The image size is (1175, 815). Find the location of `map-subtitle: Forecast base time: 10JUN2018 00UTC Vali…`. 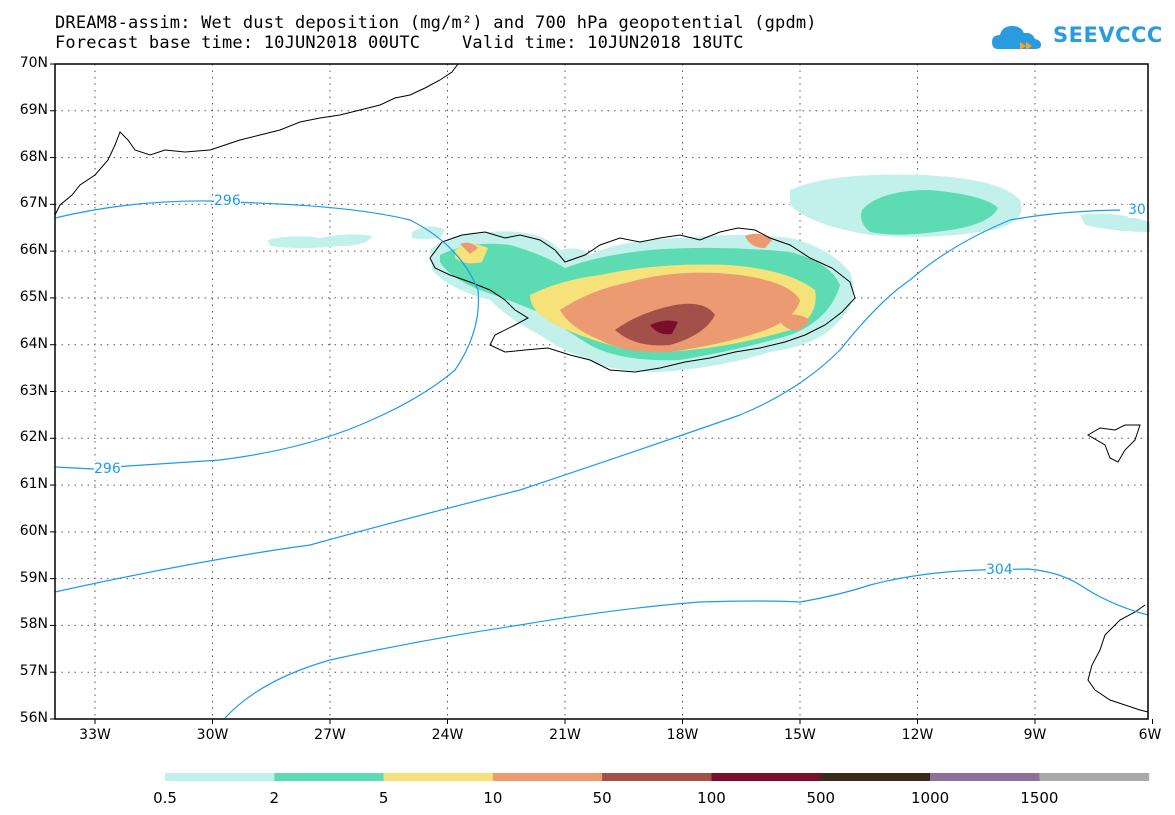

map-subtitle: Forecast base time: 10JUN2018 00UTC Vali… is located at coordinates (399, 43).